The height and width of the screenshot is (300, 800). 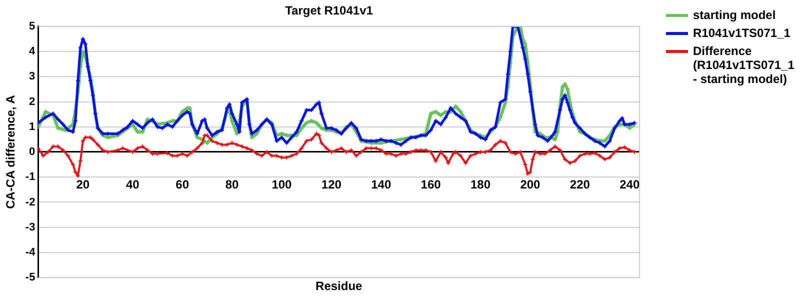 What do you see at coordinates (331, 185) in the screenshot?
I see `x-tick-label: 120` at bounding box center [331, 185].